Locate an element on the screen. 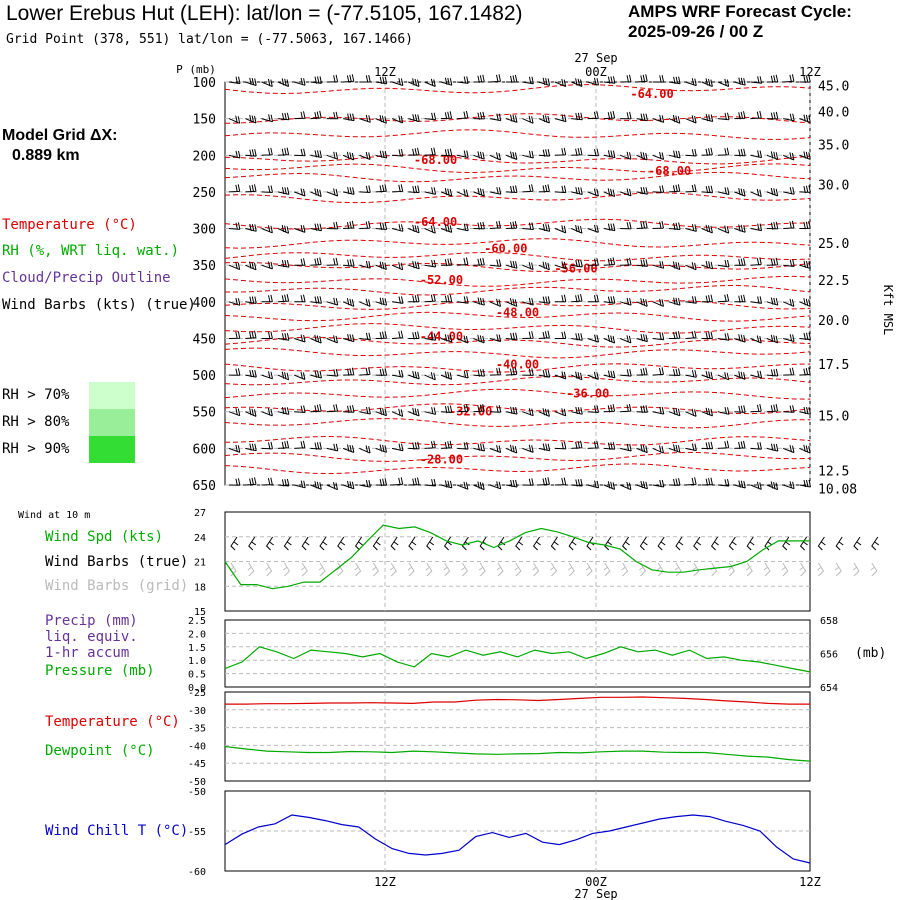 This screenshot has width=900, height=900. precip-tick-label: 1.5 is located at coordinates (197, 648).